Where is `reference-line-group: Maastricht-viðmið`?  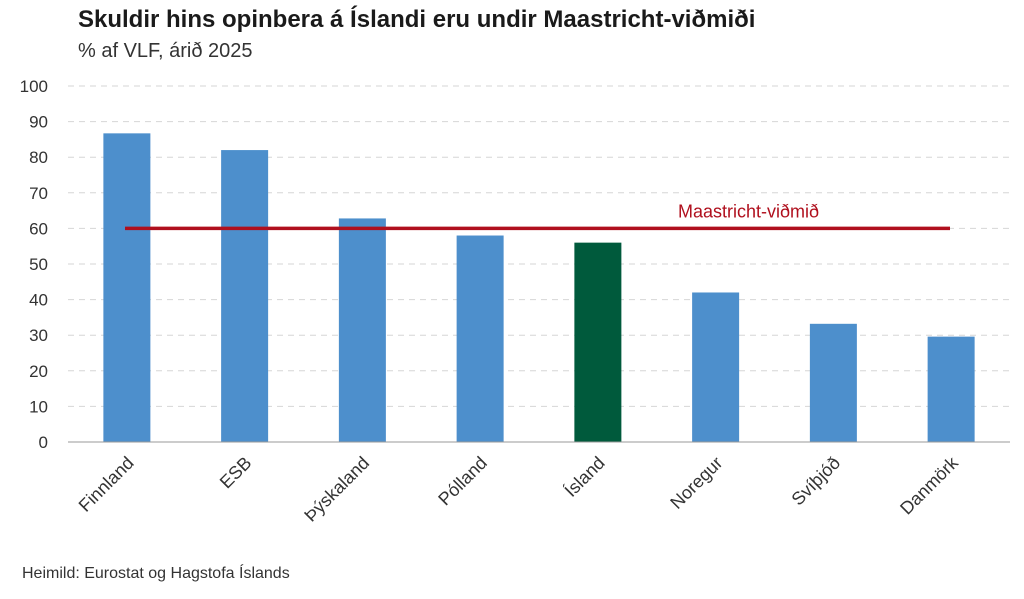 reference-line-group: Maastricht-viðmið is located at coordinates (537, 216).